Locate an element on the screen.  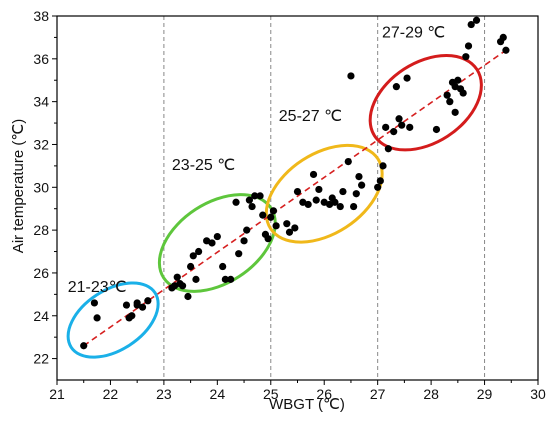
x-tick-label: 21 is located at coordinates (57, 394).